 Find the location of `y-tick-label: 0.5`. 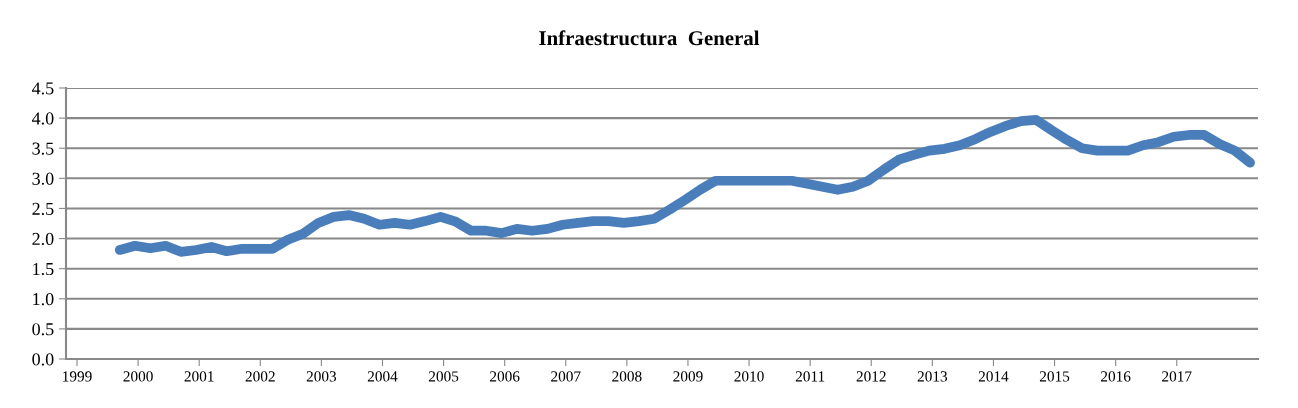

y-tick-label: 0.5 is located at coordinates (43, 329).